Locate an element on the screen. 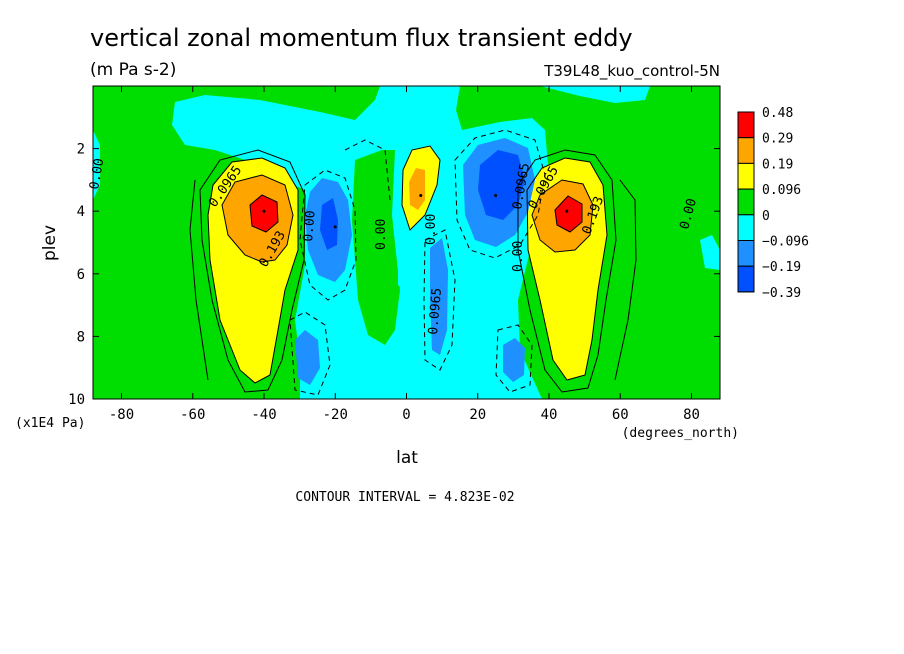 Image resolution: width=904 pixels, height=654 pixels. x-tick-label: -60 is located at coordinates (192, 415).